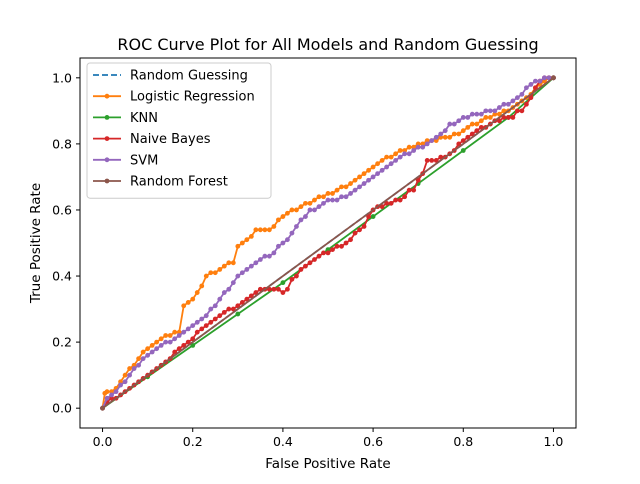 This screenshot has height=484, width=640. I want to click on y-tick-label: 0.0, so click(62, 408).